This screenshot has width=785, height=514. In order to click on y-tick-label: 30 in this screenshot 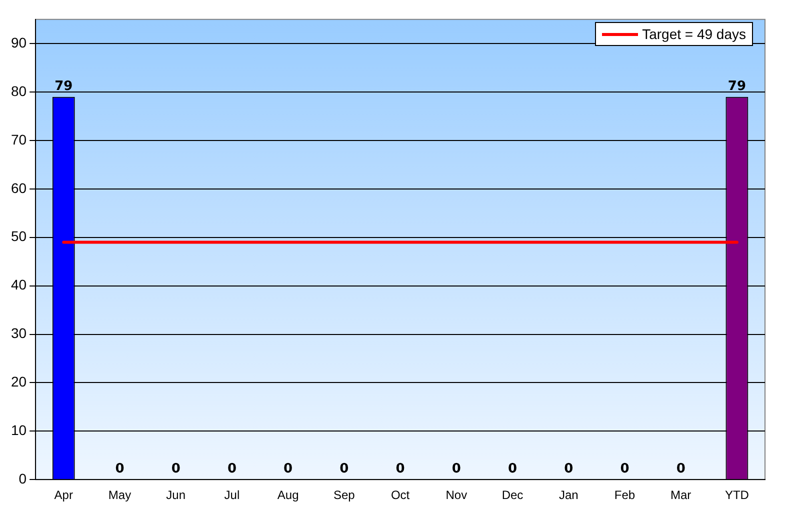, I will do `click(18, 333)`.